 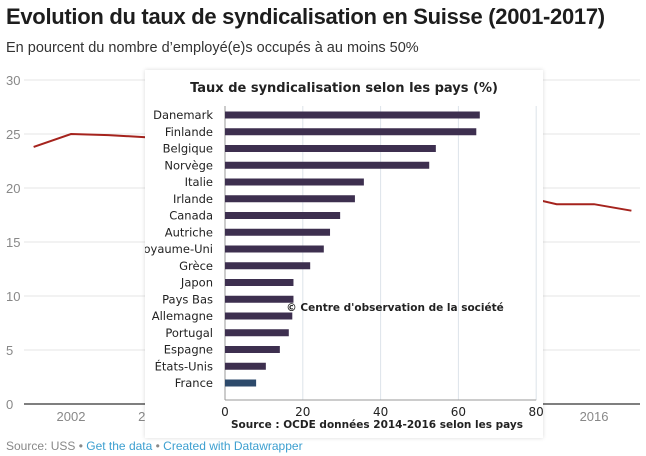 I want to click on datawrapper-link: Created with Datawrapper, so click(x=233, y=446).